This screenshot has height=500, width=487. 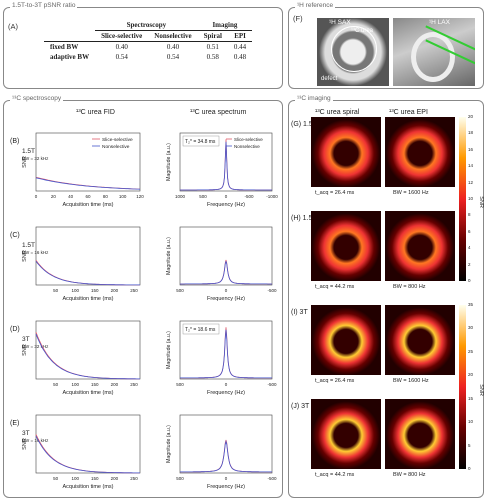 What do you see at coordinates (148, 57) in the screenshot?
I see `table-row: adaptive BW 0.54 0.54 0.58 0.48` at bounding box center [148, 57].